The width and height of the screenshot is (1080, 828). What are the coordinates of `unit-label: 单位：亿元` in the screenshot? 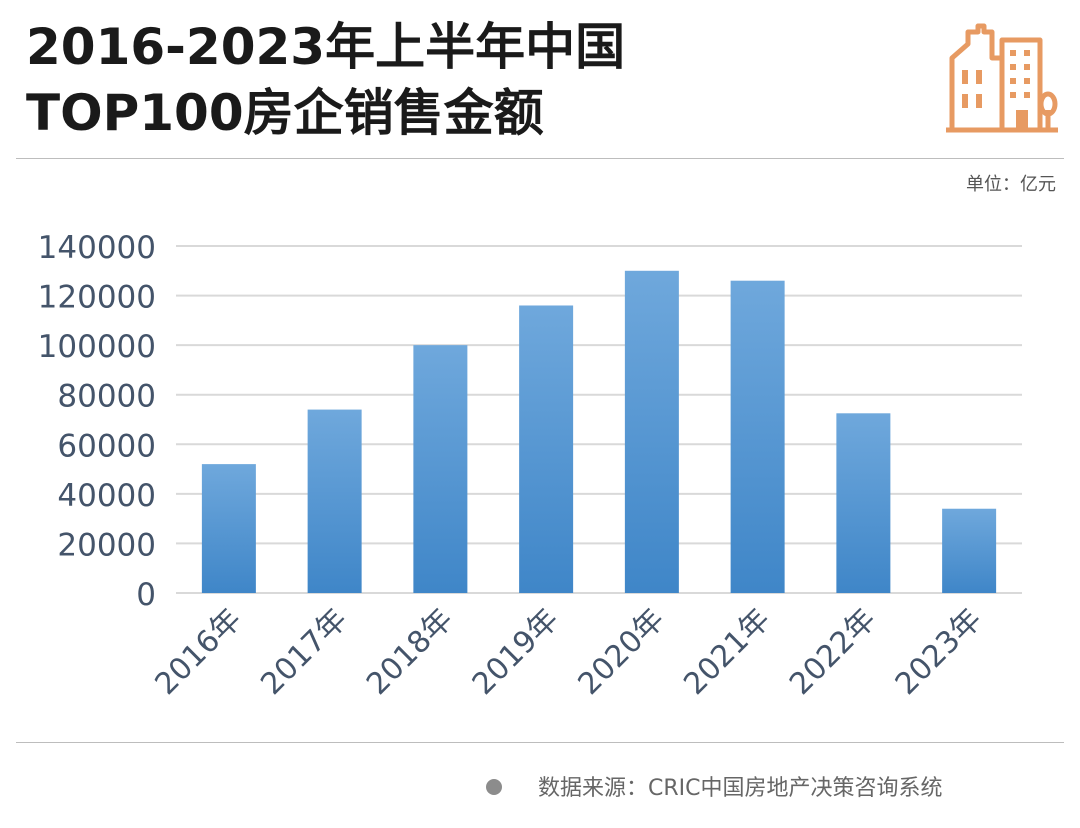 It's located at (1011, 184).